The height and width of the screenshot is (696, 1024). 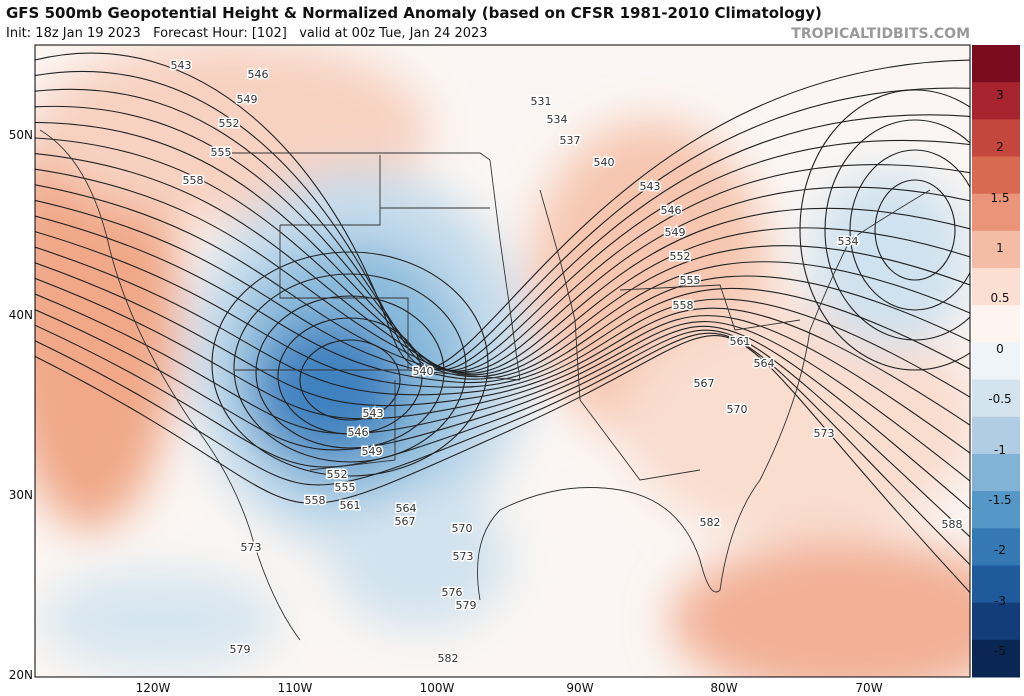 What do you see at coordinates (466, 605) in the screenshot?
I see `contour-label: 579` at bounding box center [466, 605].